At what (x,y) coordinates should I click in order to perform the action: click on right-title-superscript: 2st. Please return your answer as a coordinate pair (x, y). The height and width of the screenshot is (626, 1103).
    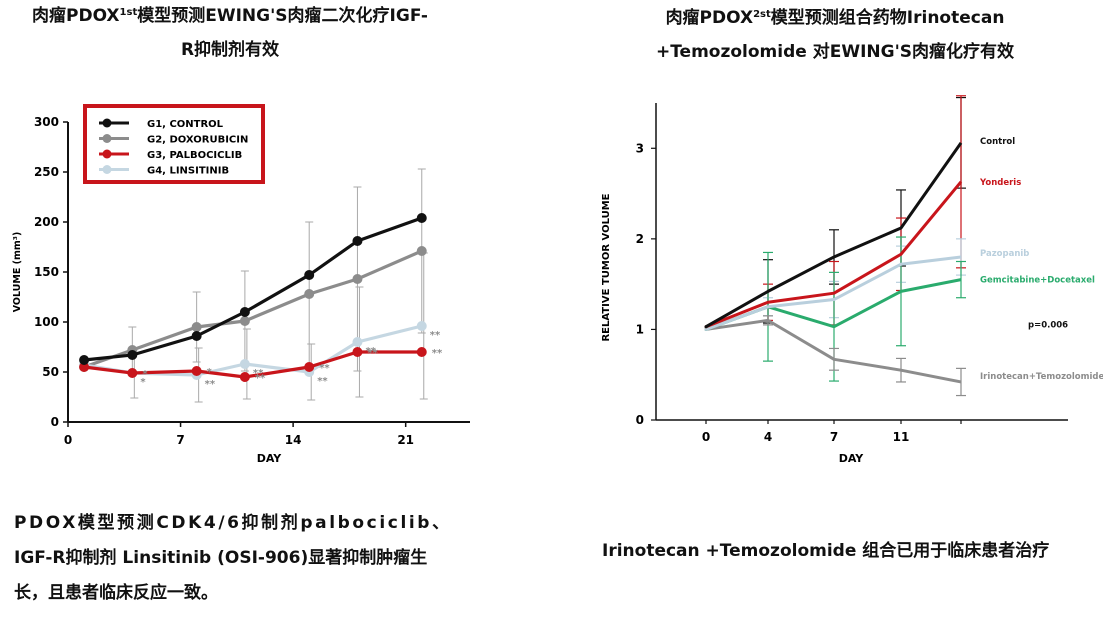
    Looking at the image, I should click on (762, 14).